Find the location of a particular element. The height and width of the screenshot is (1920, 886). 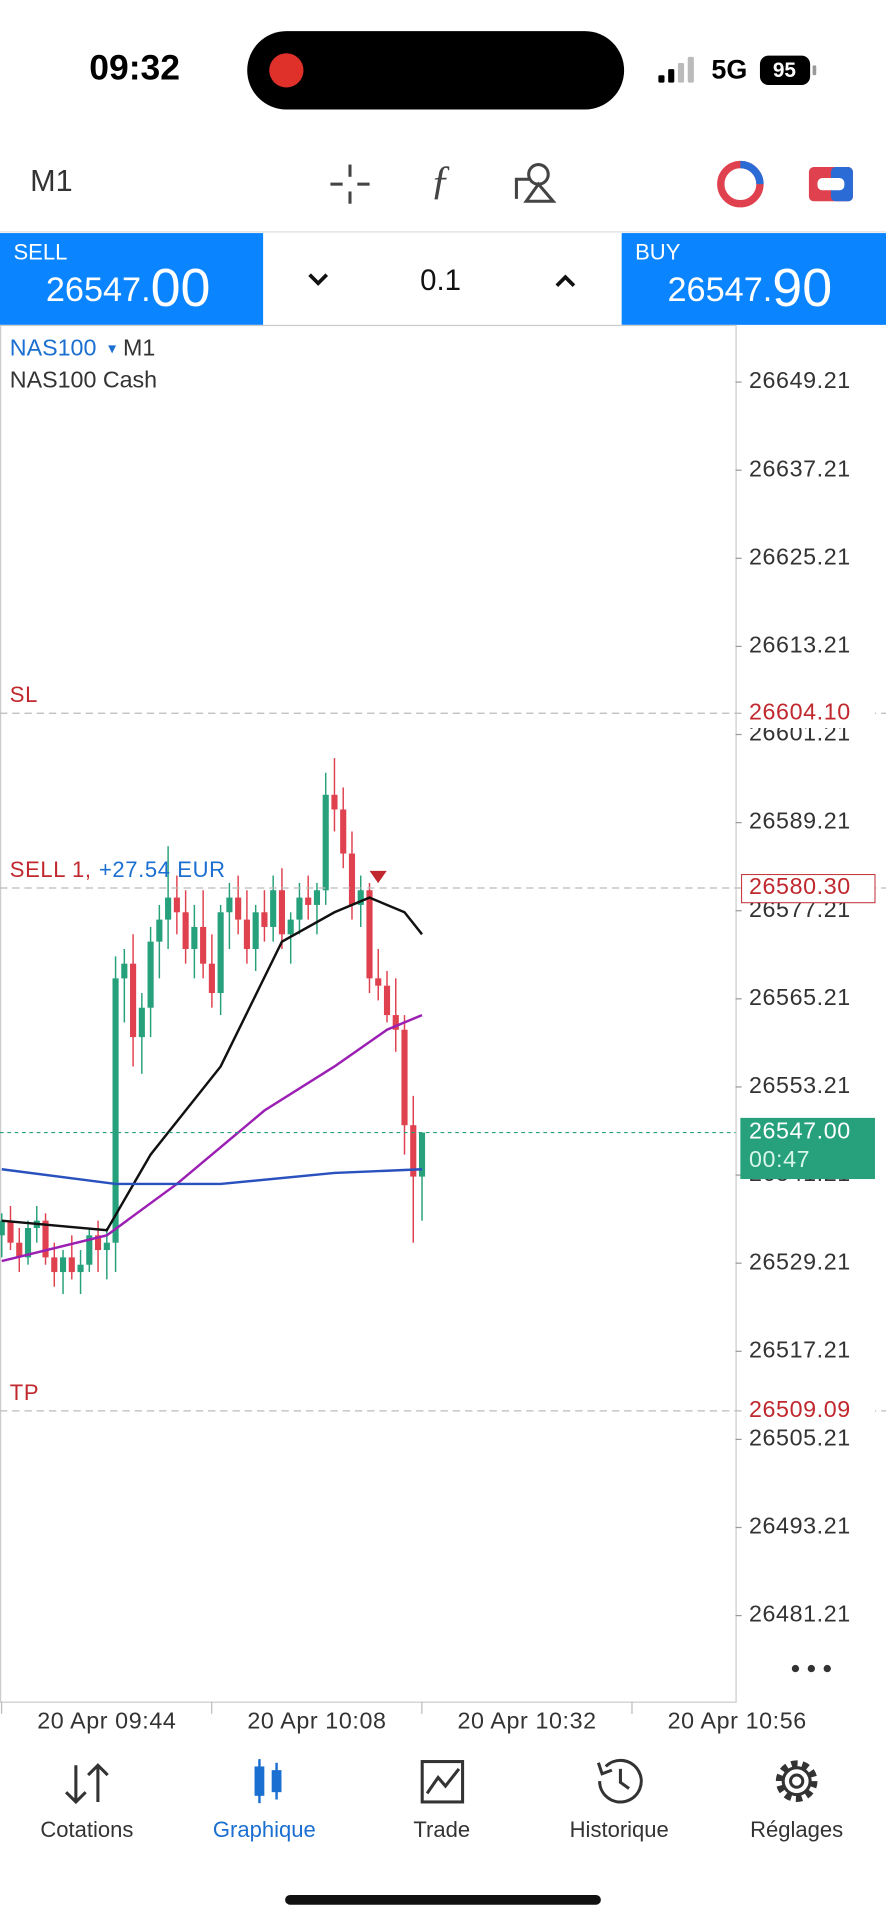

sell-label: SELL is located at coordinates (40, 252).